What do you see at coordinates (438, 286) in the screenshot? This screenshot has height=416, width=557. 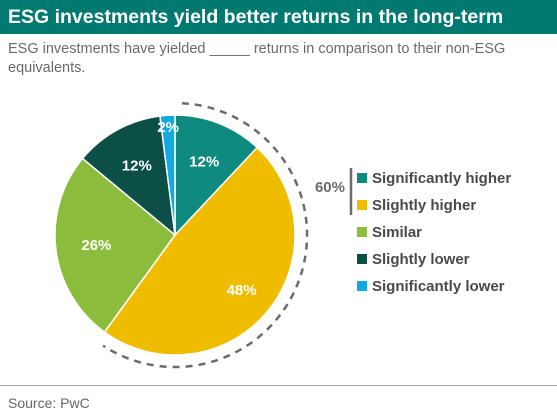 I see `legend-label-significantly-lower: Significantly lower` at bounding box center [438, 286].